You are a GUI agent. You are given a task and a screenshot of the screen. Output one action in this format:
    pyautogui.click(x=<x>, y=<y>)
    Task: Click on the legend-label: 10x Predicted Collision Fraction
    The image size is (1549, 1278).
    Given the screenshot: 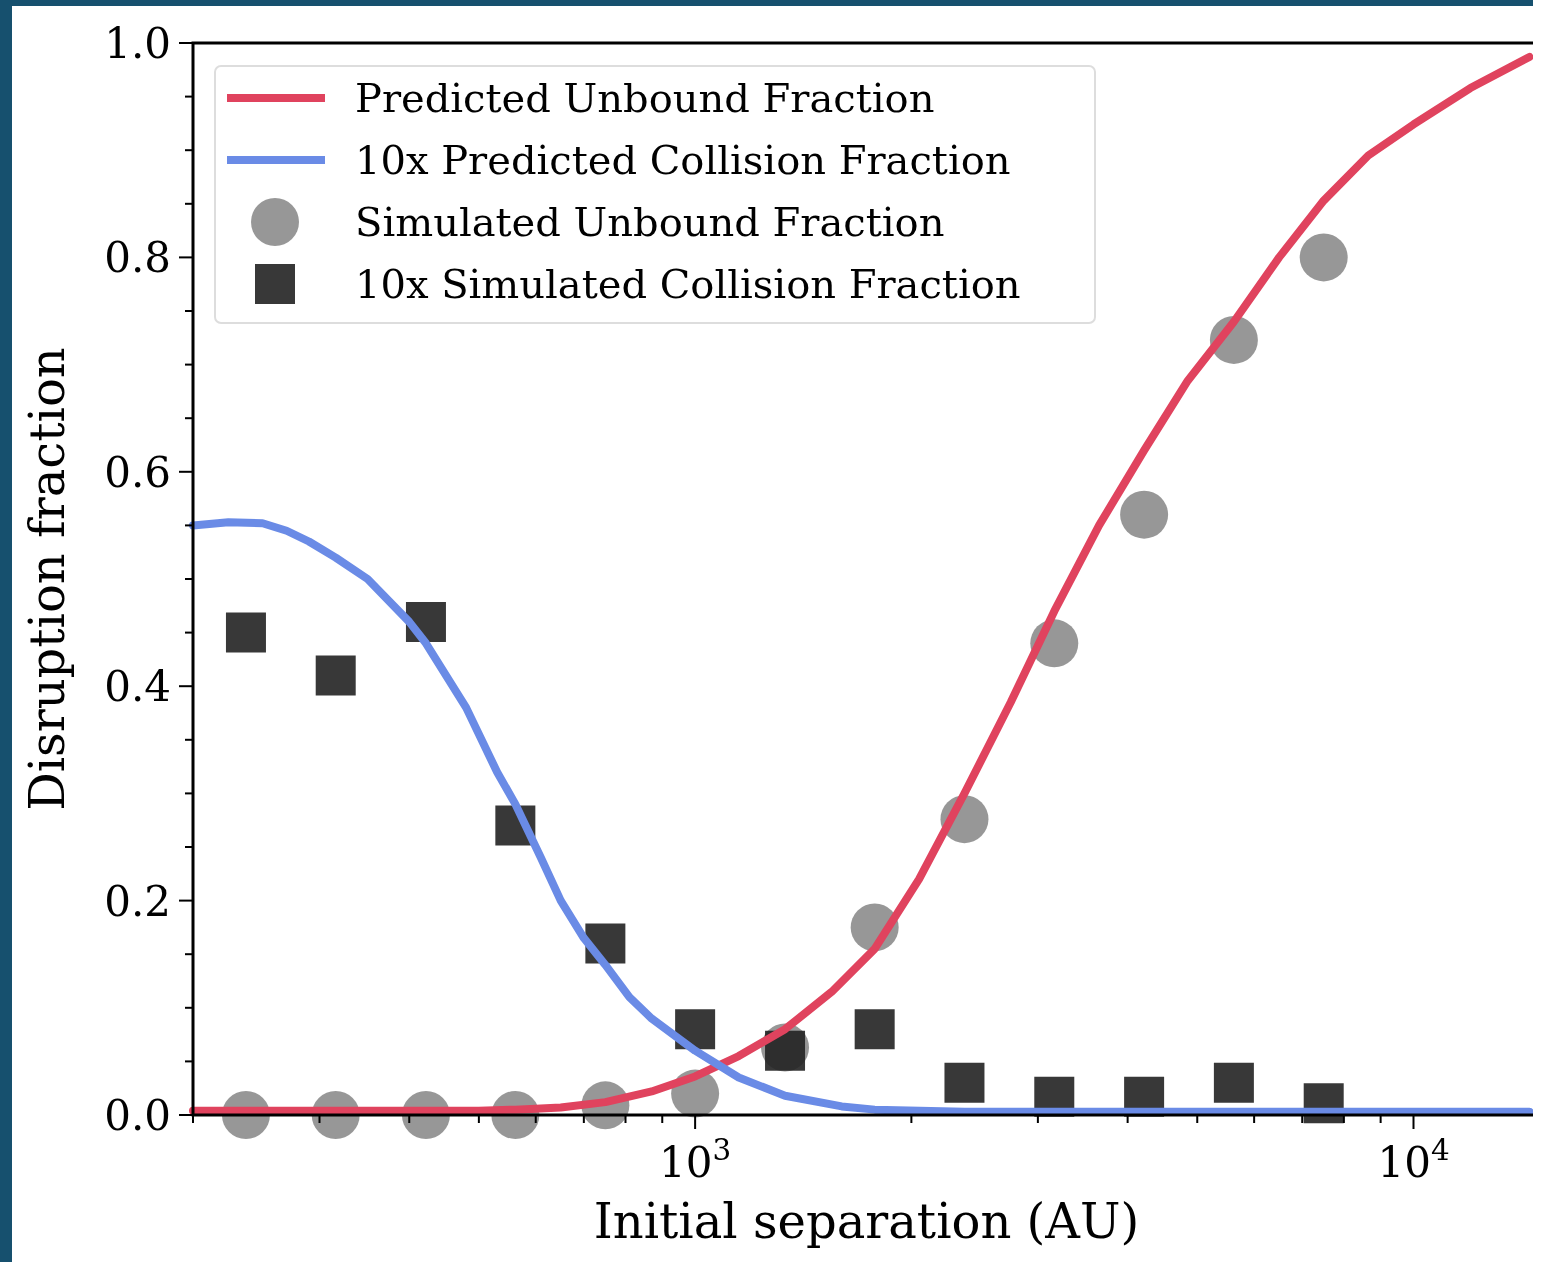 What is the action you would take?
    pyautogui.click(x=683, y=160)
    